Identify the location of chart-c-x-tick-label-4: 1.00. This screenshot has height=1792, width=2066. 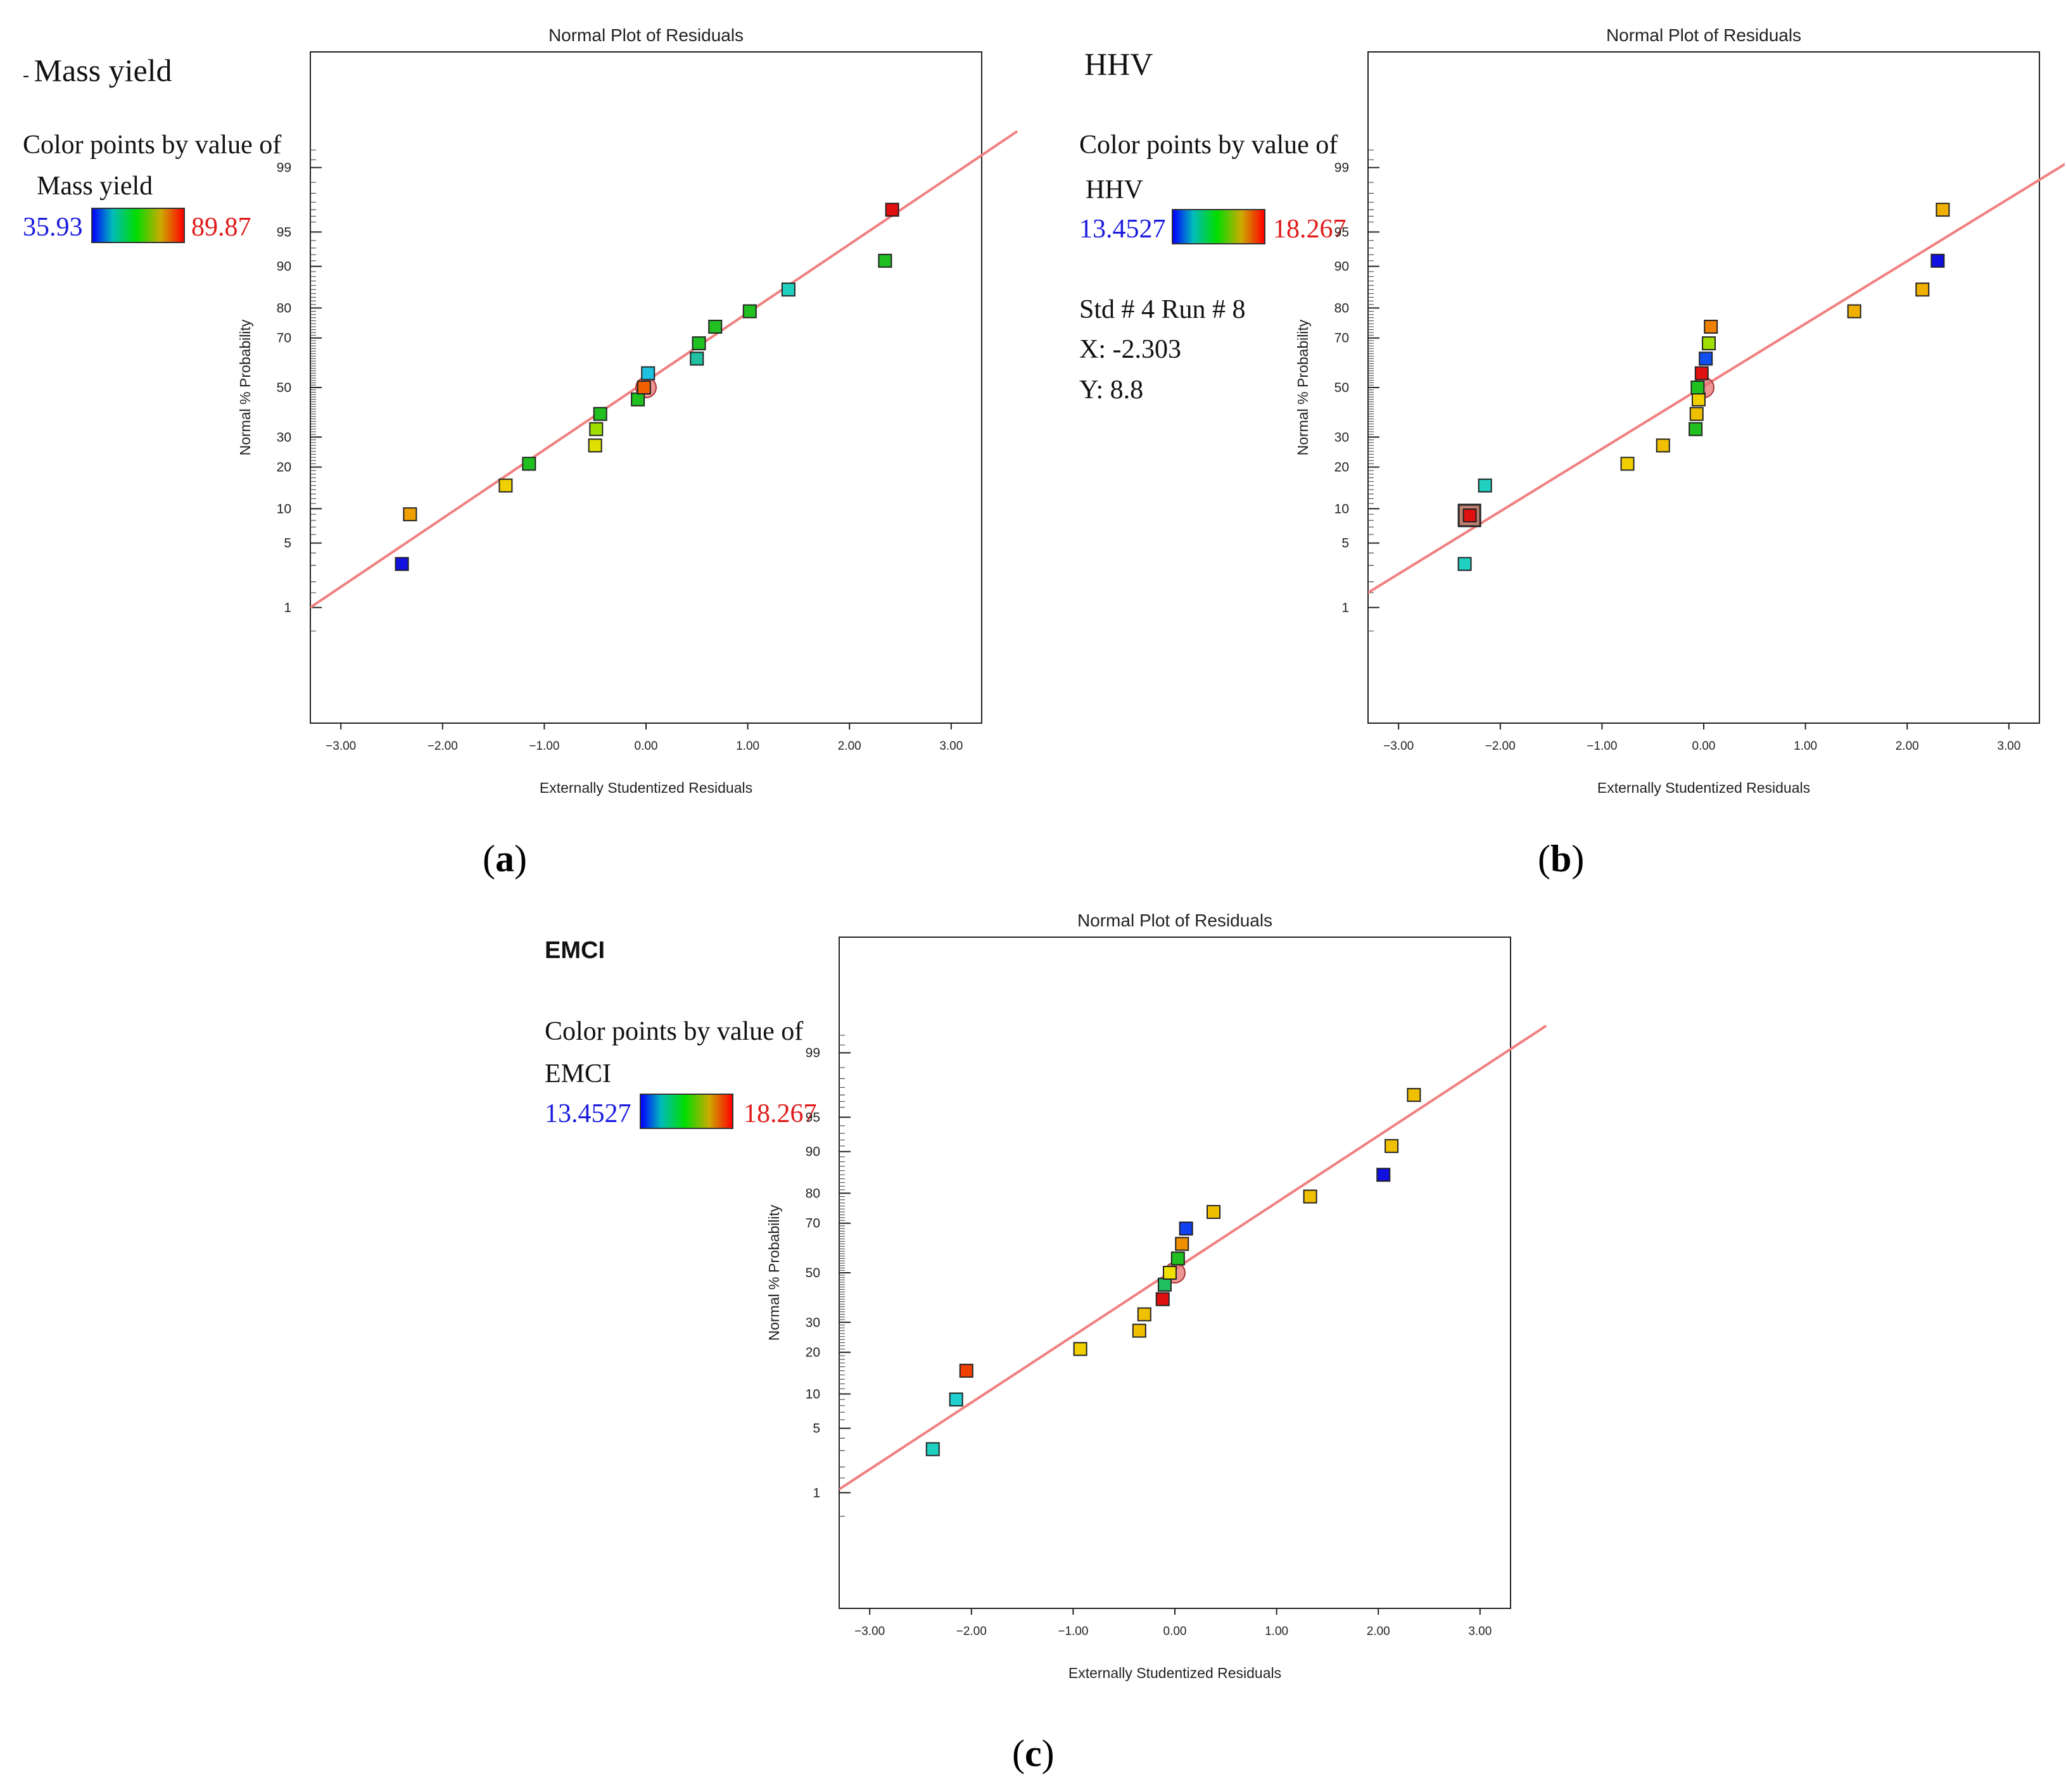
(1276, 1631).